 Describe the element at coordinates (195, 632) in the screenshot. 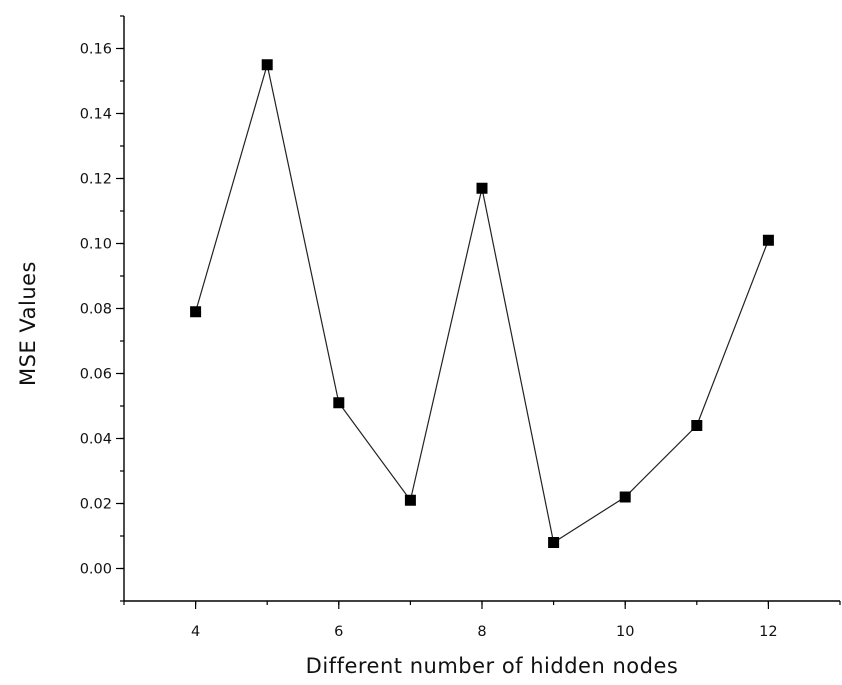

I see `x-tick-label: 4` at that location.